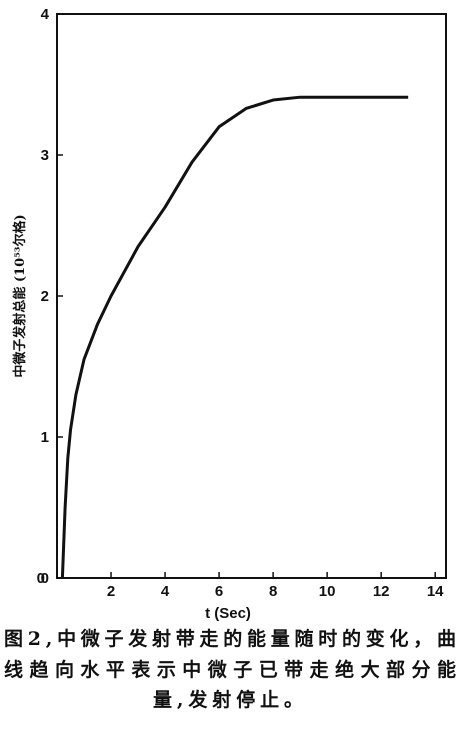  What do you see at coordinates (41, 578) in the screenshot?
I see `x-tick-label: 0` at bounding box center [41, 578].